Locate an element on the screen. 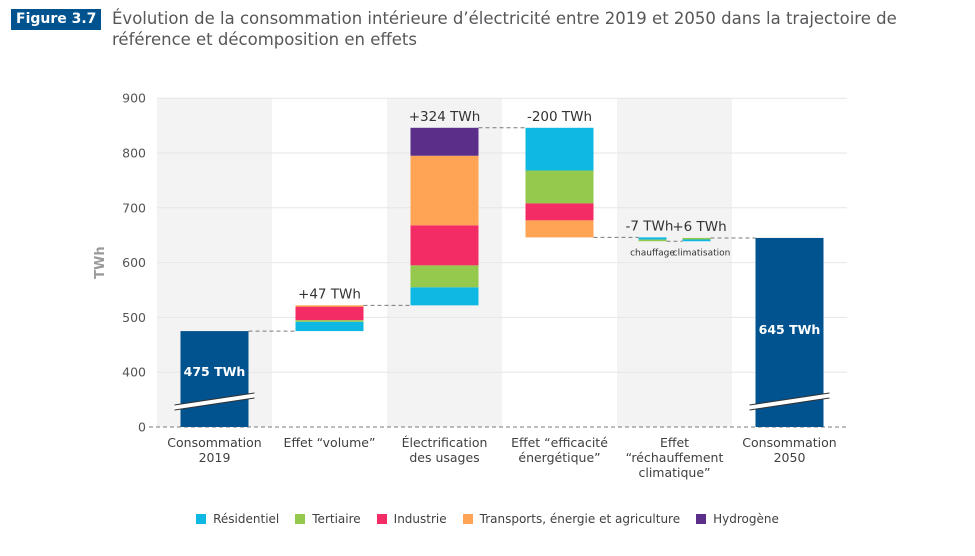 This screenshot has height=556, width=975. y-tick-label: 600 is located at coordinates (134, 262).